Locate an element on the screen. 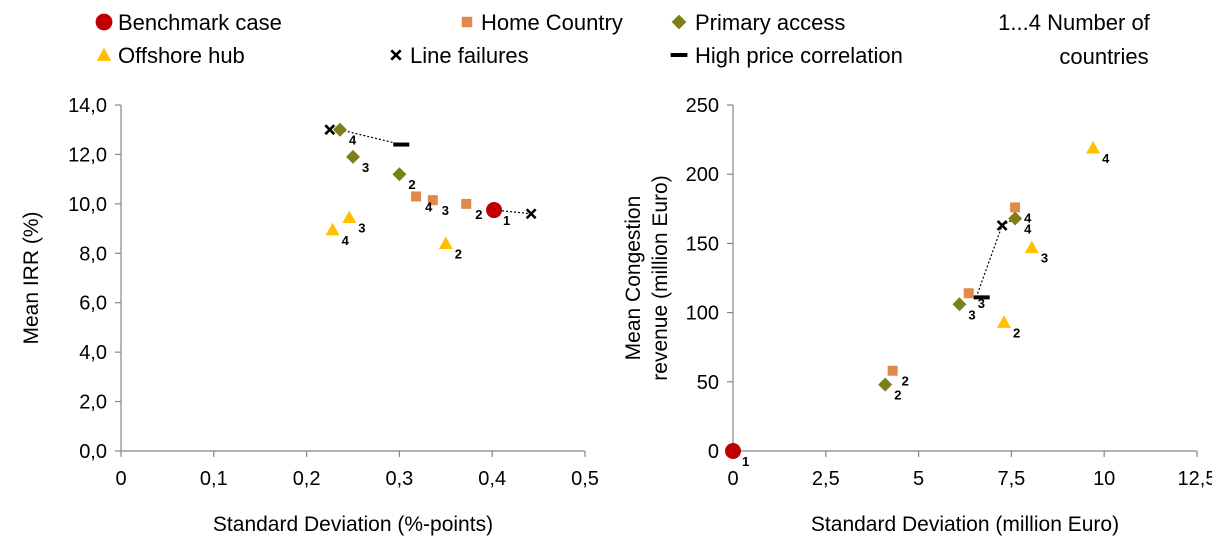 Image resolution: width=1212 pixels, height=545 pixels. y-tick-label: 250 is located at coordinates (702, 106).